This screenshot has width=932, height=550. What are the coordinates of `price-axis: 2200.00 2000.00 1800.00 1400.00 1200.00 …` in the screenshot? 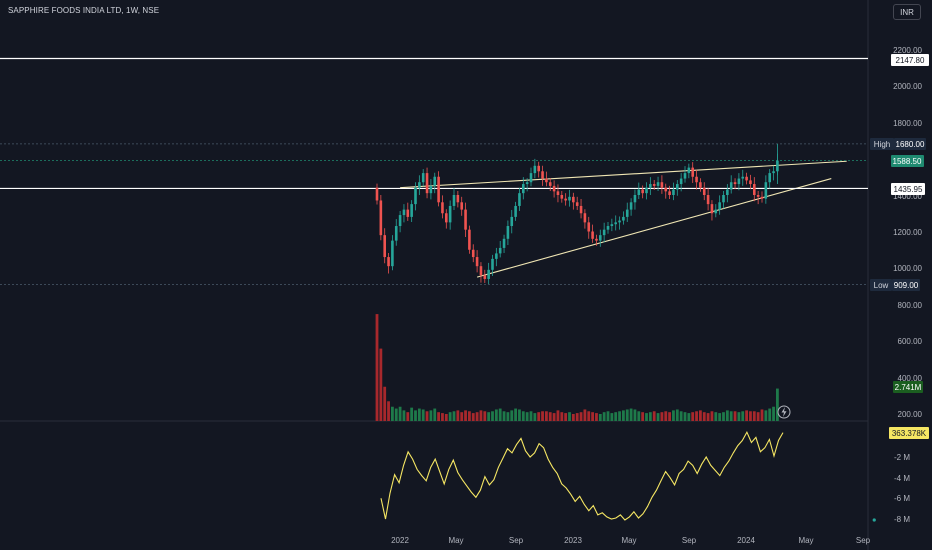 It's located at (907, 285).